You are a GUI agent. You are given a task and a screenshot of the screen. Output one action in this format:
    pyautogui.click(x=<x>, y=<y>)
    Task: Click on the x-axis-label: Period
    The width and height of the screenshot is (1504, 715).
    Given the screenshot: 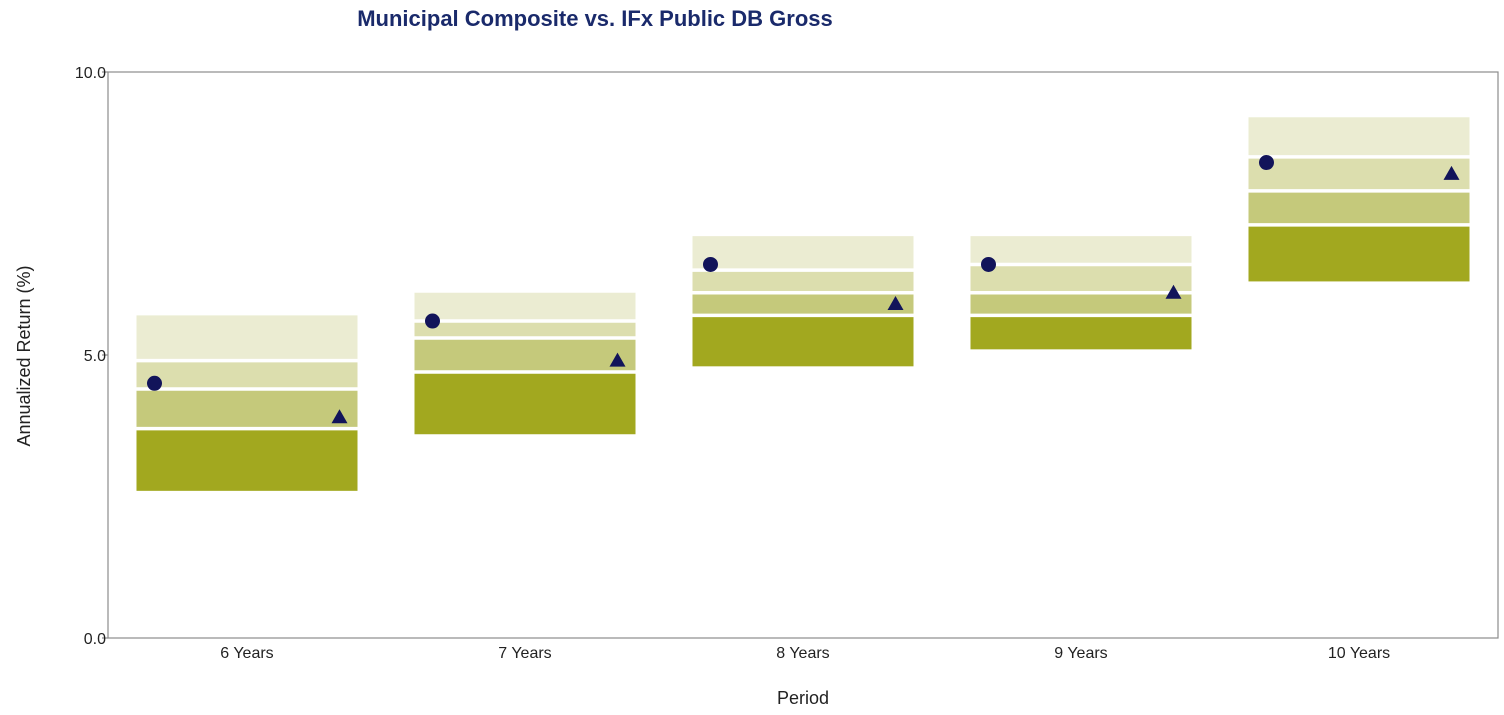 What is the action you would take?
    pyautogui.click(x=803, y=698)
    